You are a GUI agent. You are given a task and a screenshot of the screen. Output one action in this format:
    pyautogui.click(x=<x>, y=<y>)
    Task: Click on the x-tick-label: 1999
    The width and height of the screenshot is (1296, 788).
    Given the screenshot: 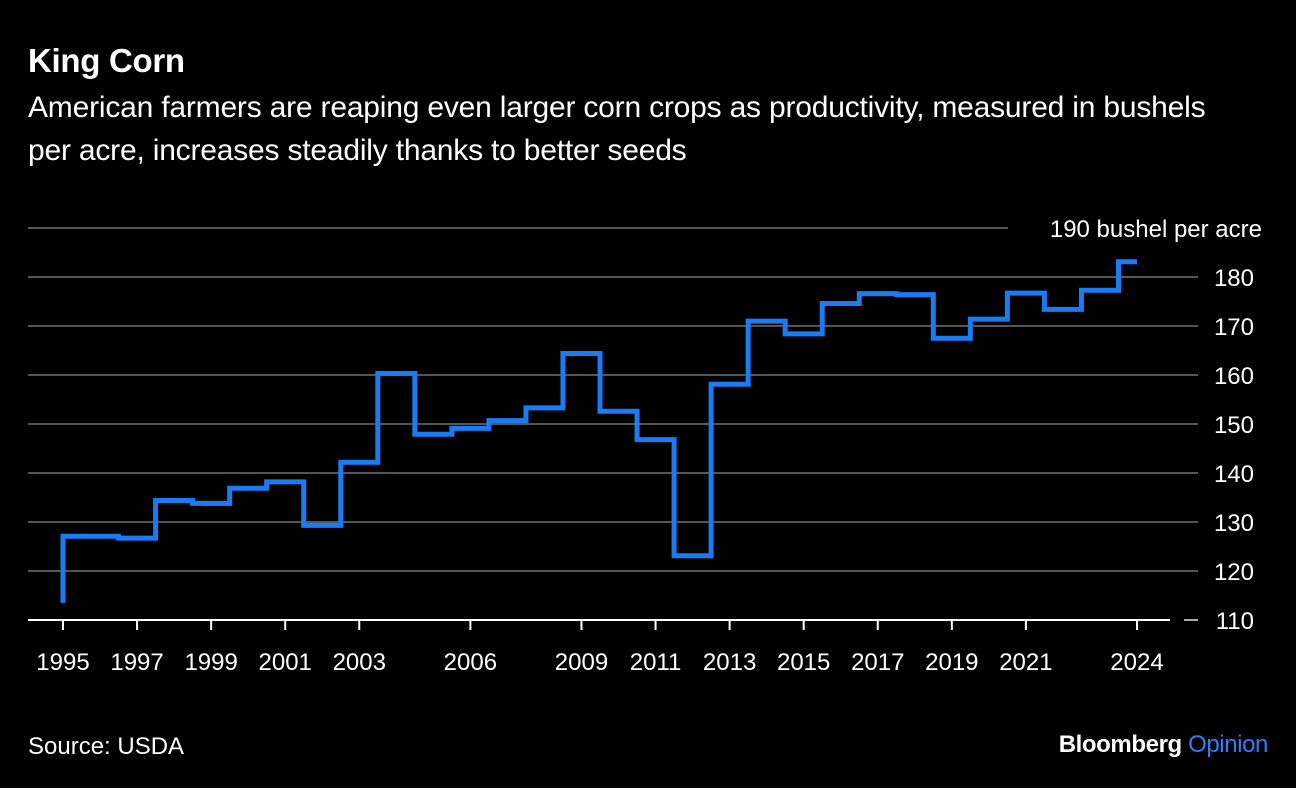 What is the action you would take?
    pyautogui.click(x=210, y=662)
    